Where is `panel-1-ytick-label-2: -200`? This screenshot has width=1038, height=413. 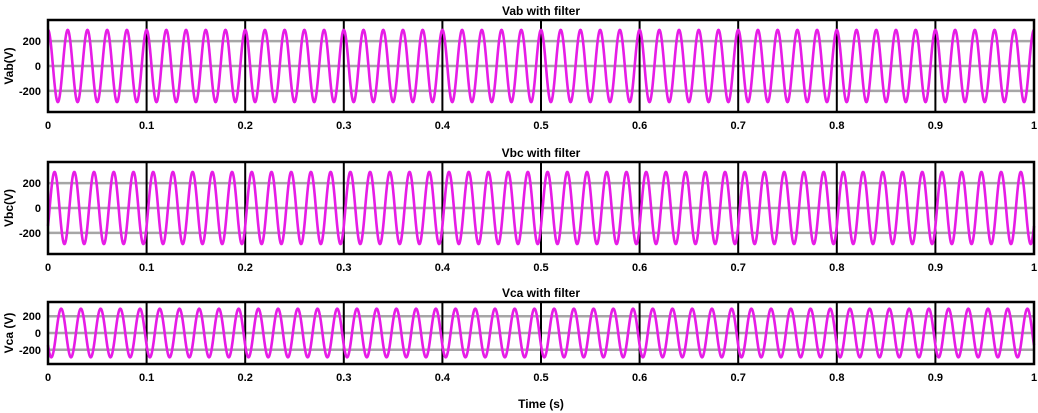
panel-1-ytick-label-2: -200 is located at coordinates (30, 92).